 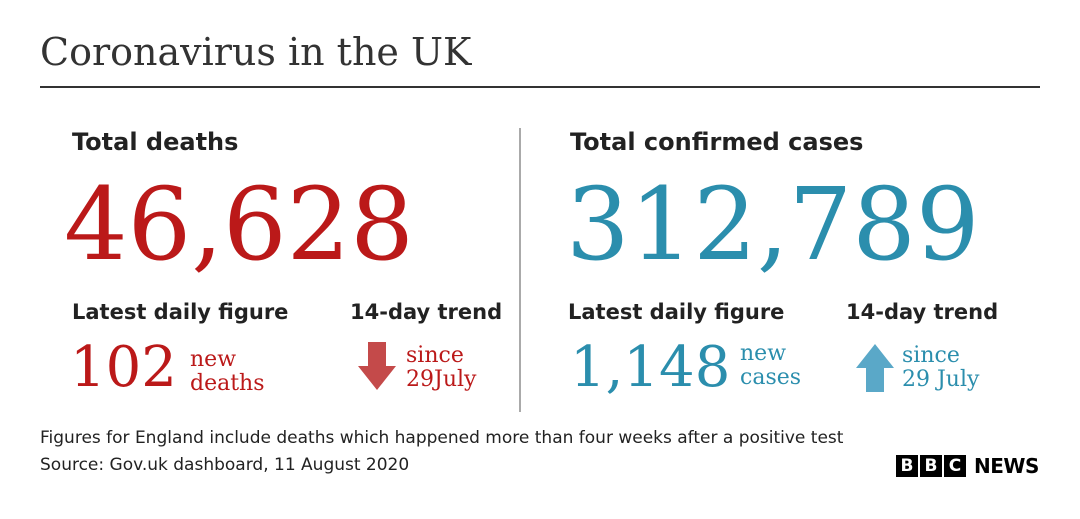 I want to click on logo-block-b2: B, so click(x=931, y=466).